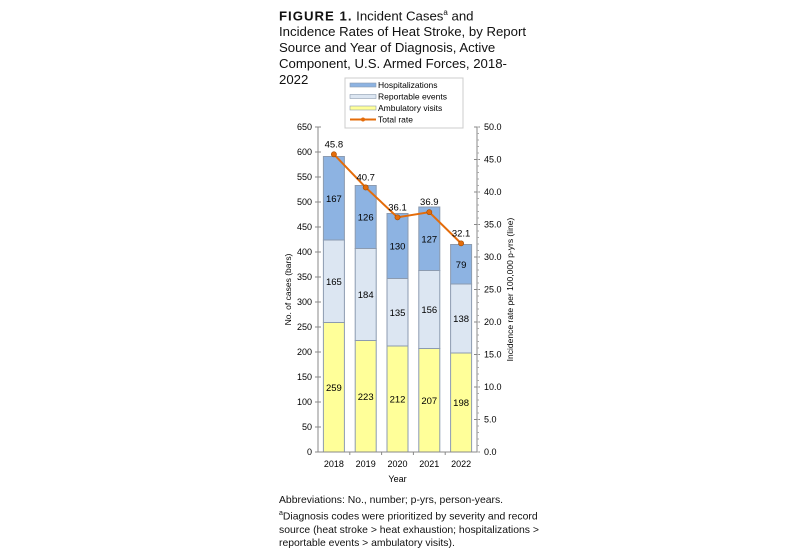 The width and height of the screenshot is (800, 550). I want to click on x-axis-title: Year, so click(397, 479).